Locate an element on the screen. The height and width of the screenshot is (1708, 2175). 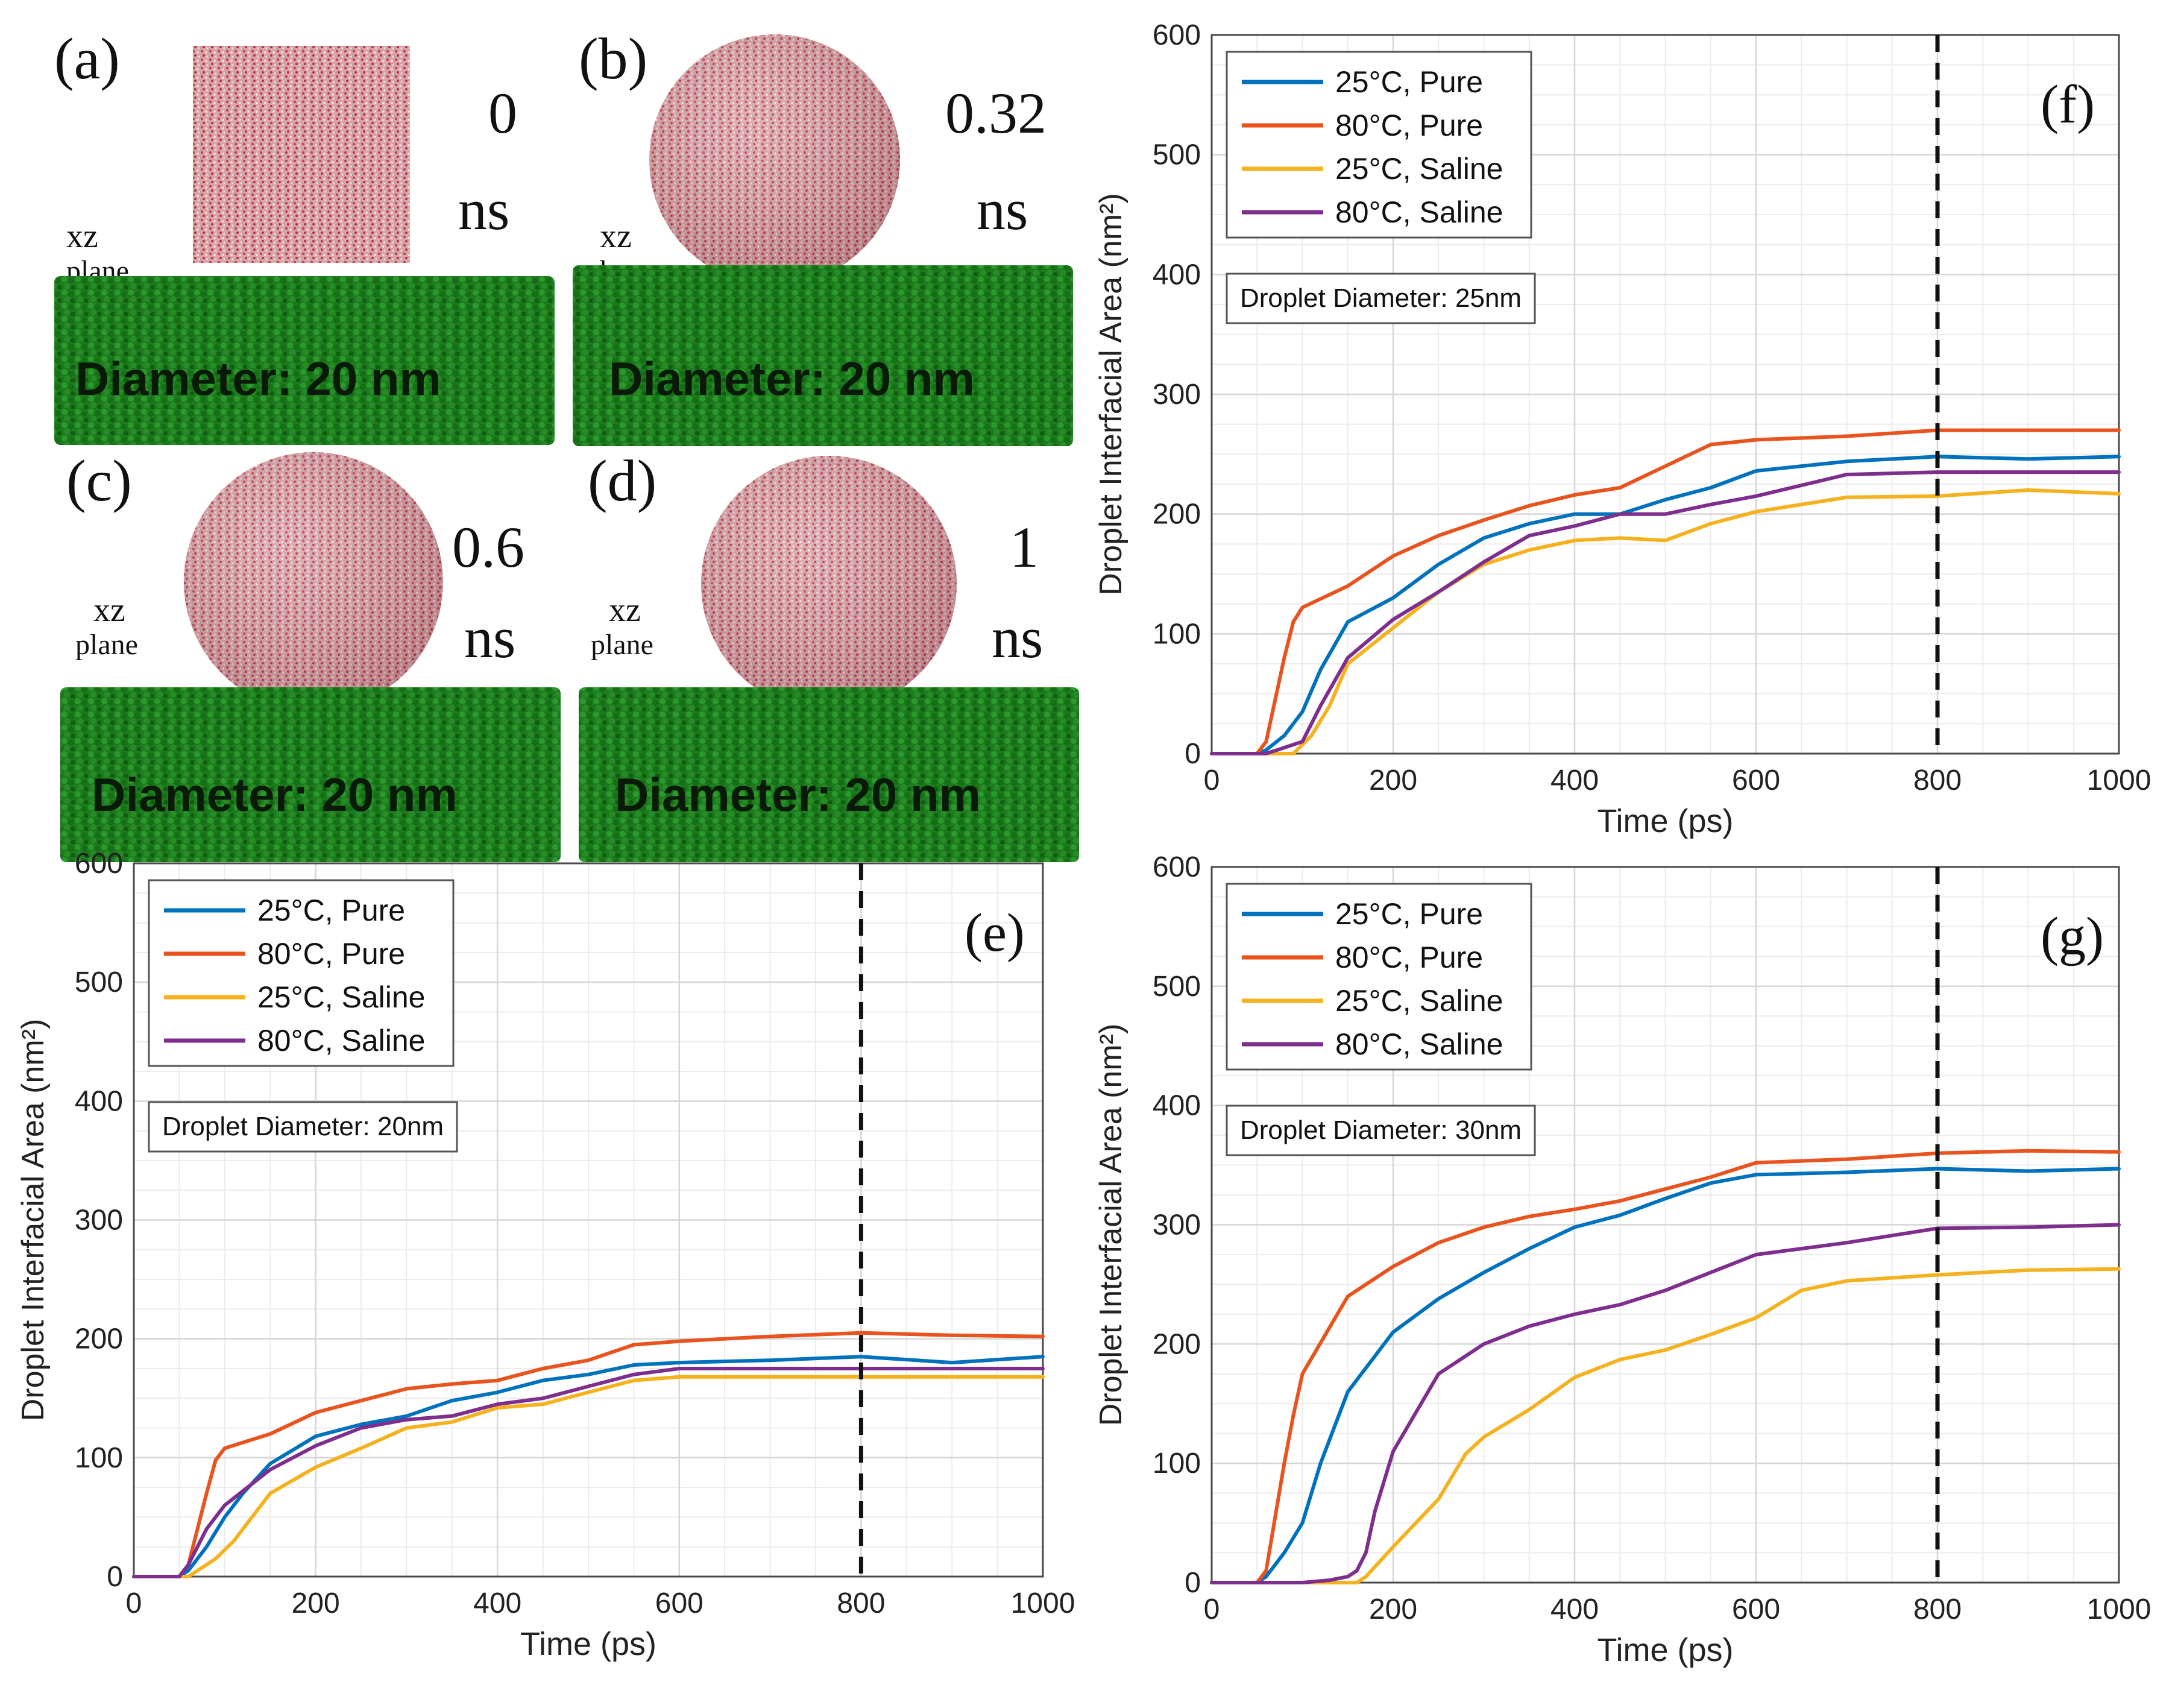
simulation-snapshot-c: (c) 0.6 ns xz plane Diameter: 20 nm is located at coordinates (310, 655).